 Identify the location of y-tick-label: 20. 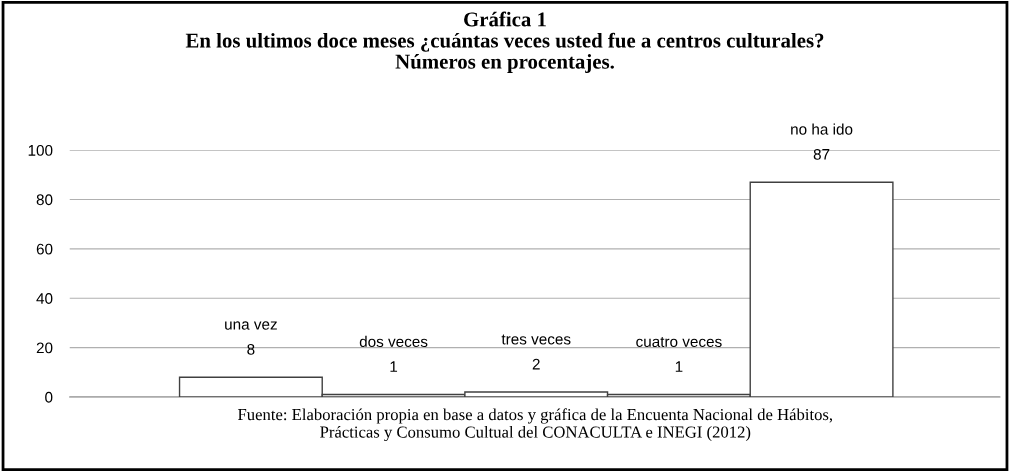
(44, 348).